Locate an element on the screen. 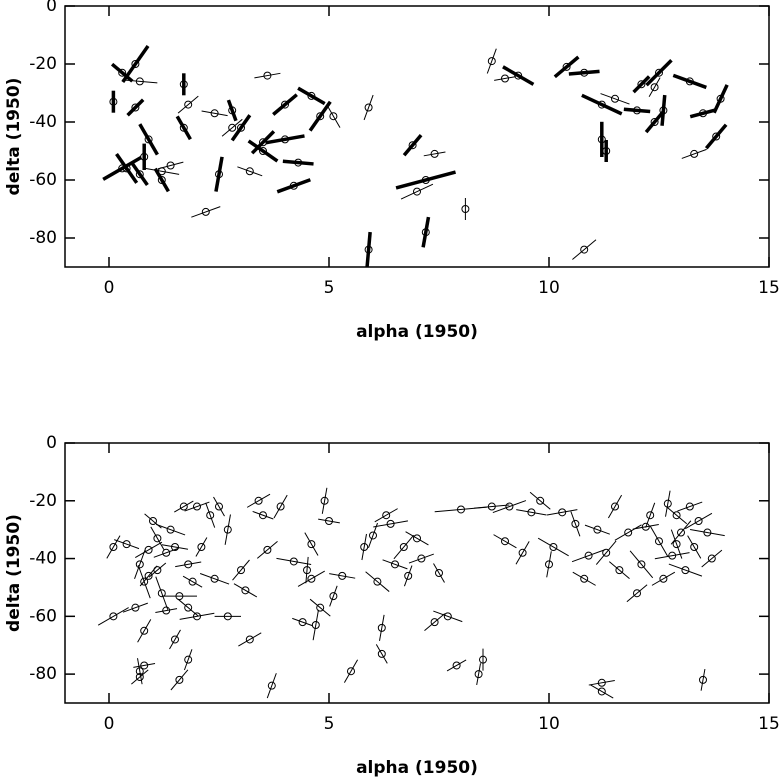  y-tick-label: -80 is located at coordinates (43, 674).